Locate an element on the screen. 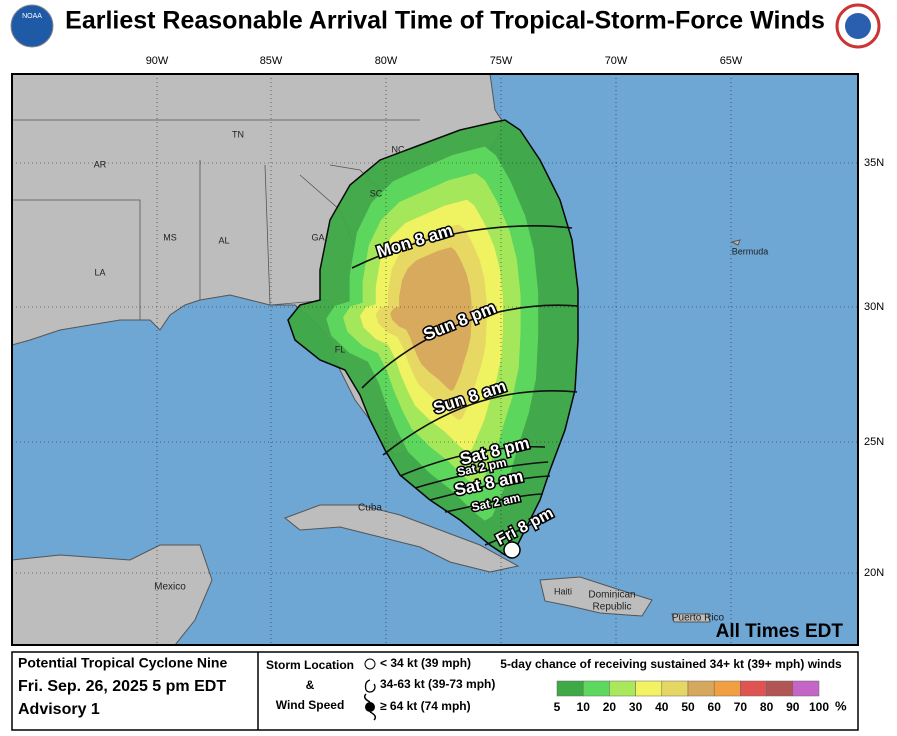 The width and height of the screenshot is (897, 736). legend-label: 20 is located at coordinates (610, 707).